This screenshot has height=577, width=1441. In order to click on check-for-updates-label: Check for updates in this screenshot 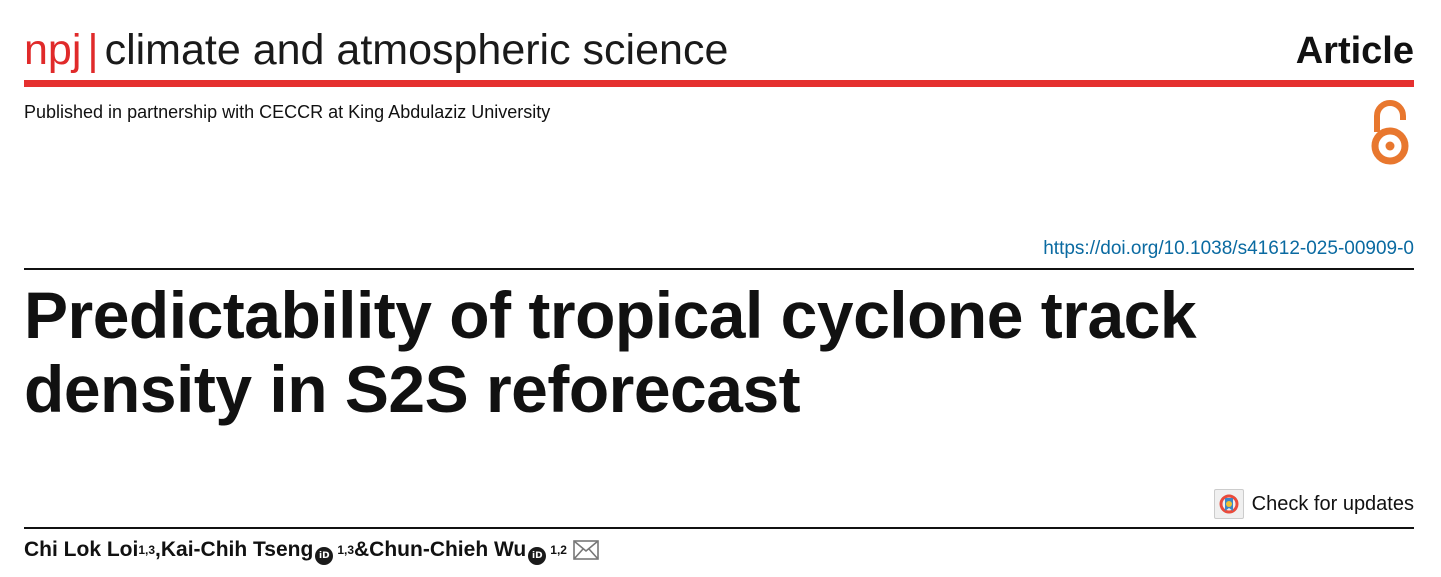, I will do `click(1332, 503)`.